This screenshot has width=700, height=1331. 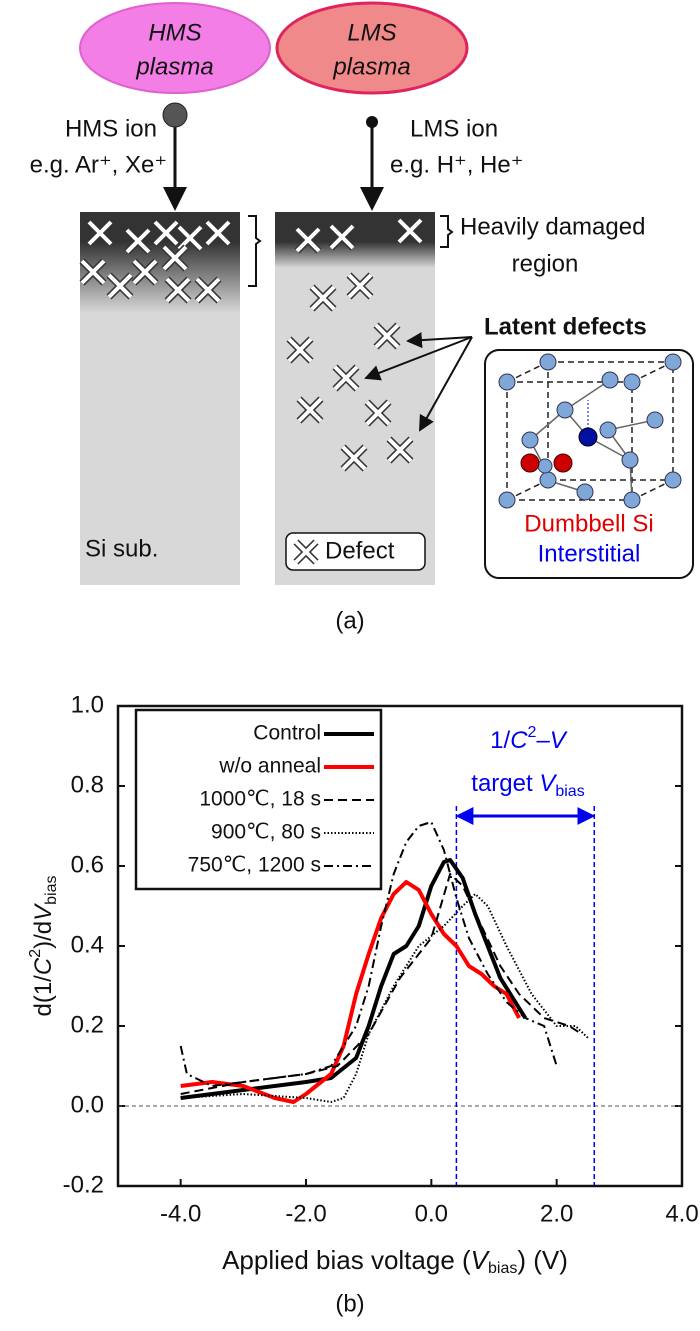 What do you see at coordinates (456, 164) in the screenshot?
I see `lms-ion-example: e.g. H⁺, He⁺` at bounding box center [456, 164].